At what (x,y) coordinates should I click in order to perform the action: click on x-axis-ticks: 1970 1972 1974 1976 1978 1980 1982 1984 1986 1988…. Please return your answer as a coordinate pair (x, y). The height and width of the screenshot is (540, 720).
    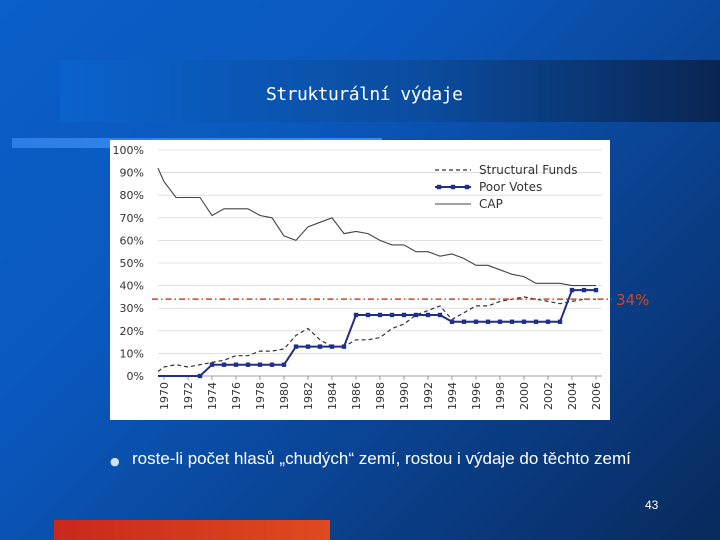
    Looking at the image, I should click on (380, 393).